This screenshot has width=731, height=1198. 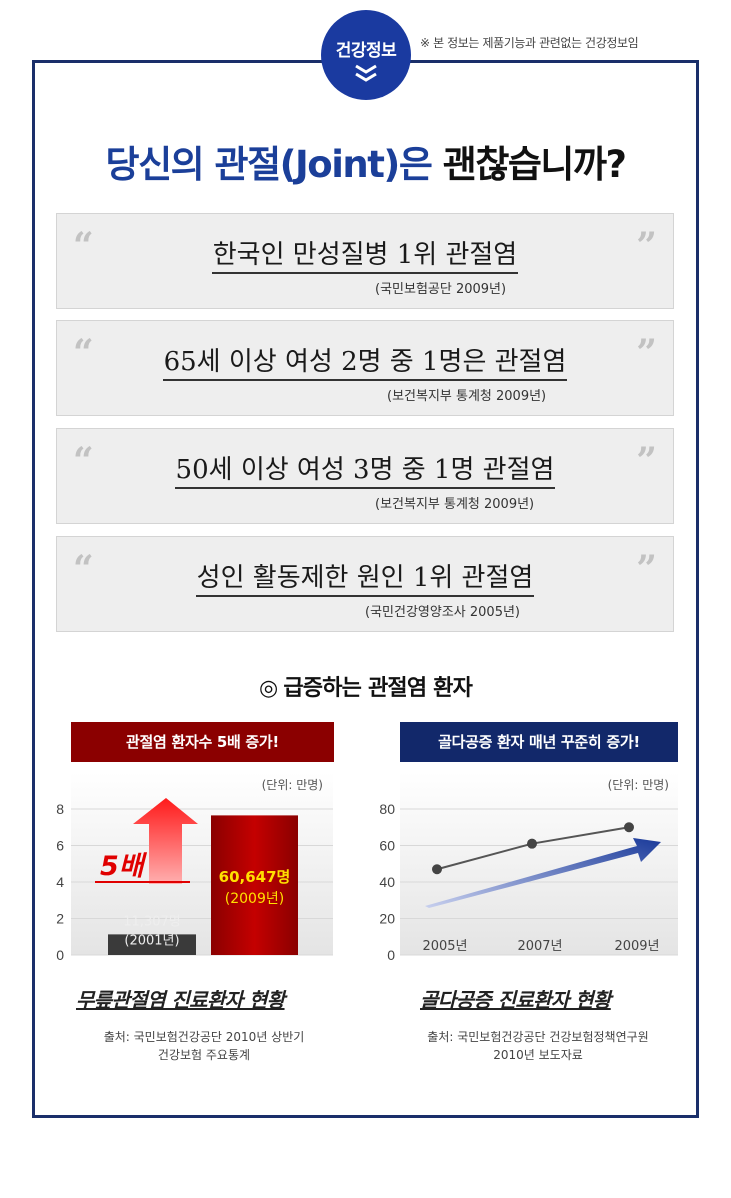 What do you see at coordinates (636, 946) in the screenshot?
I see `x-tick-label: 2009년` at bounding box center [636, 946].